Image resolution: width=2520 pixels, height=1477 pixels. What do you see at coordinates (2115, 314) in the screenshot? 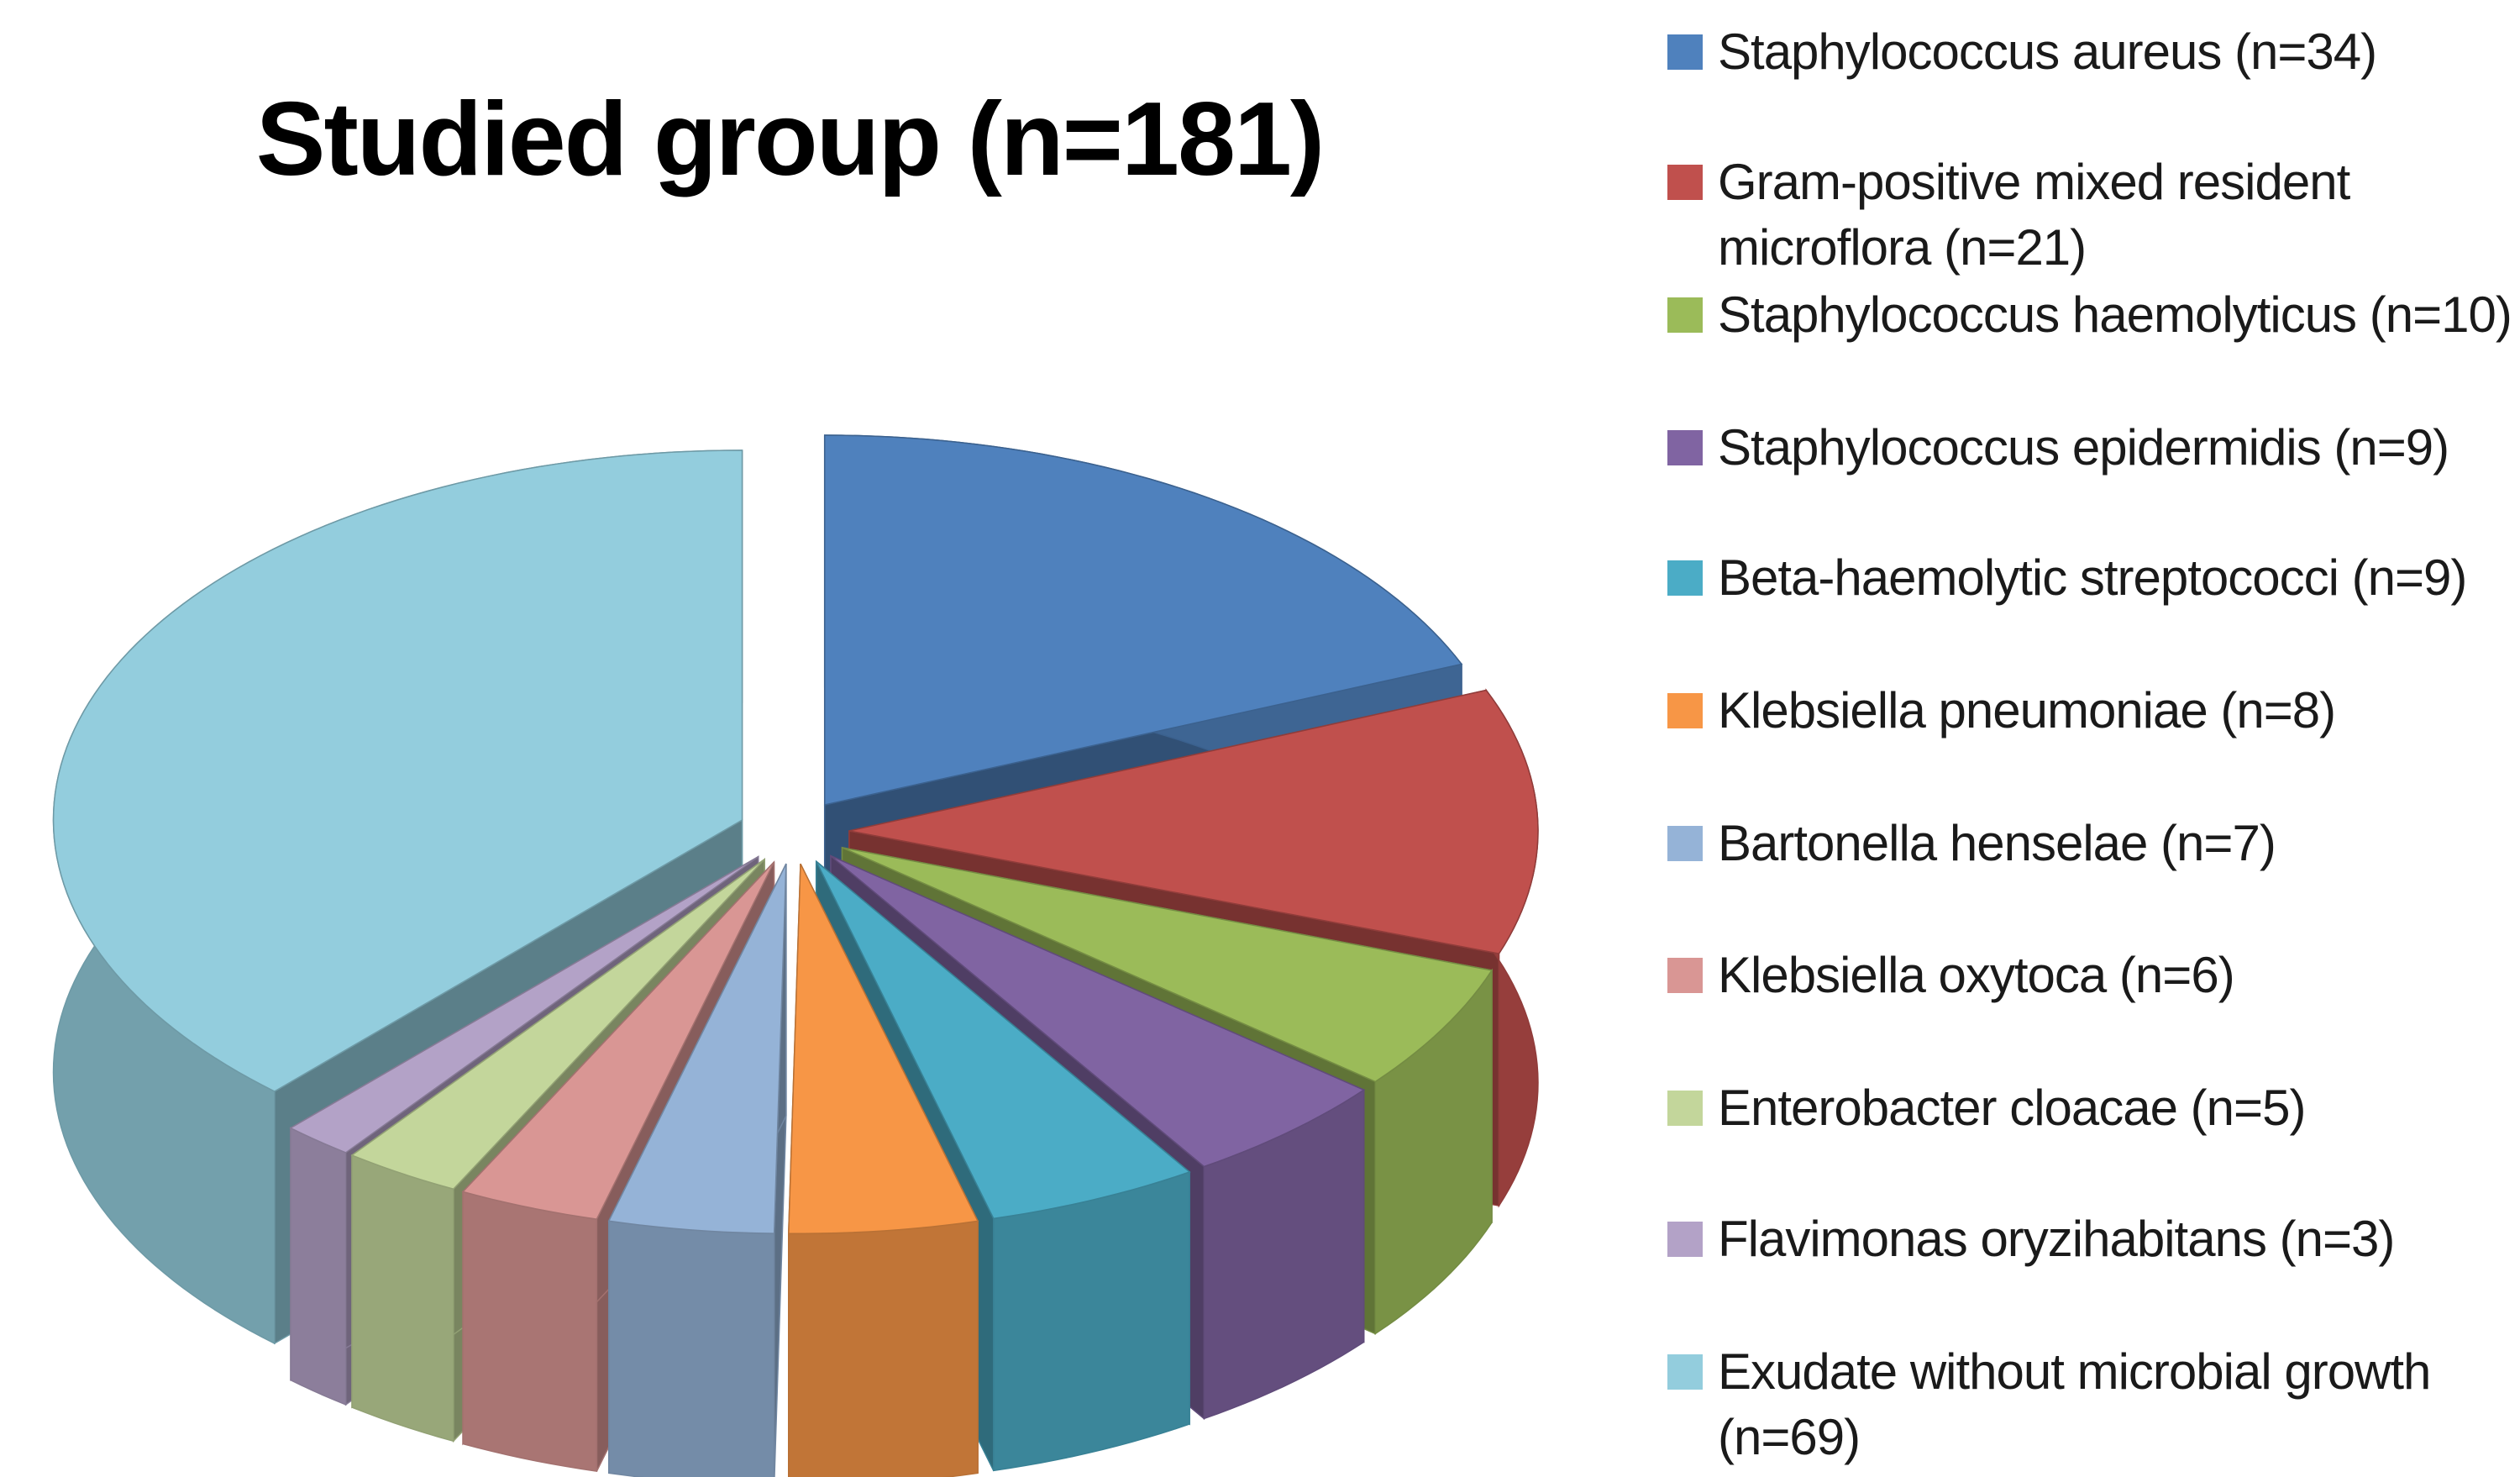
I see `legend-label: Staphylococcus haemolyticus (n=10)` at bounding box center [2115, 314].